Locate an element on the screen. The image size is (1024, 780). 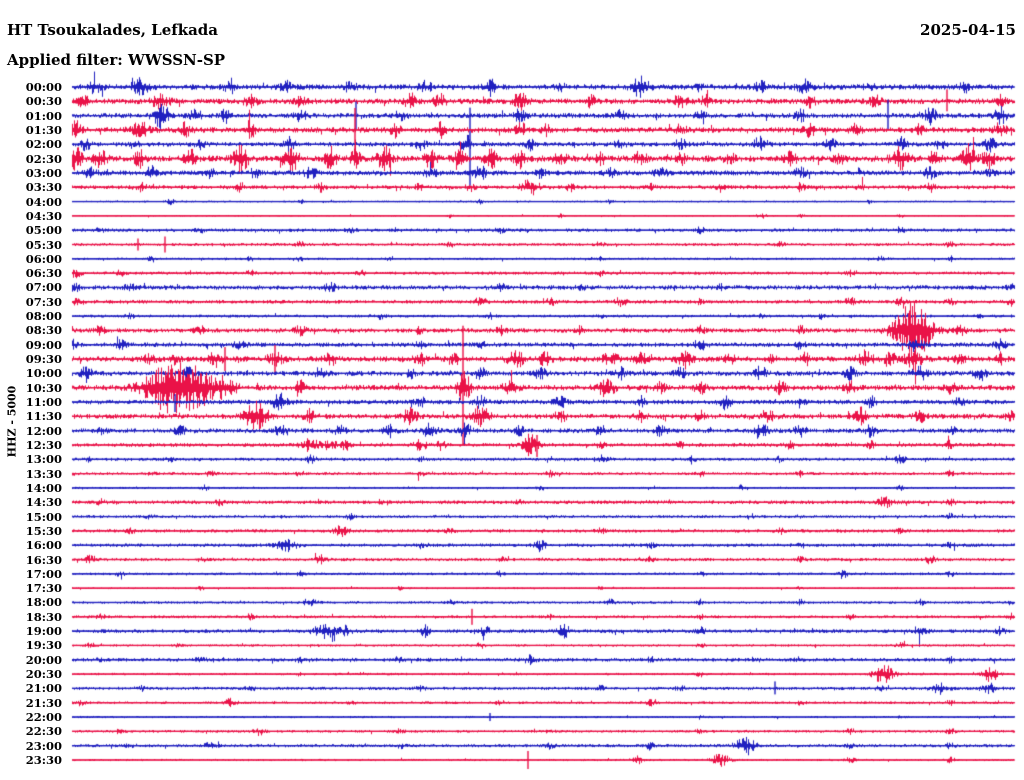
time-label: 20:00 is located at coordinates (43, 659).